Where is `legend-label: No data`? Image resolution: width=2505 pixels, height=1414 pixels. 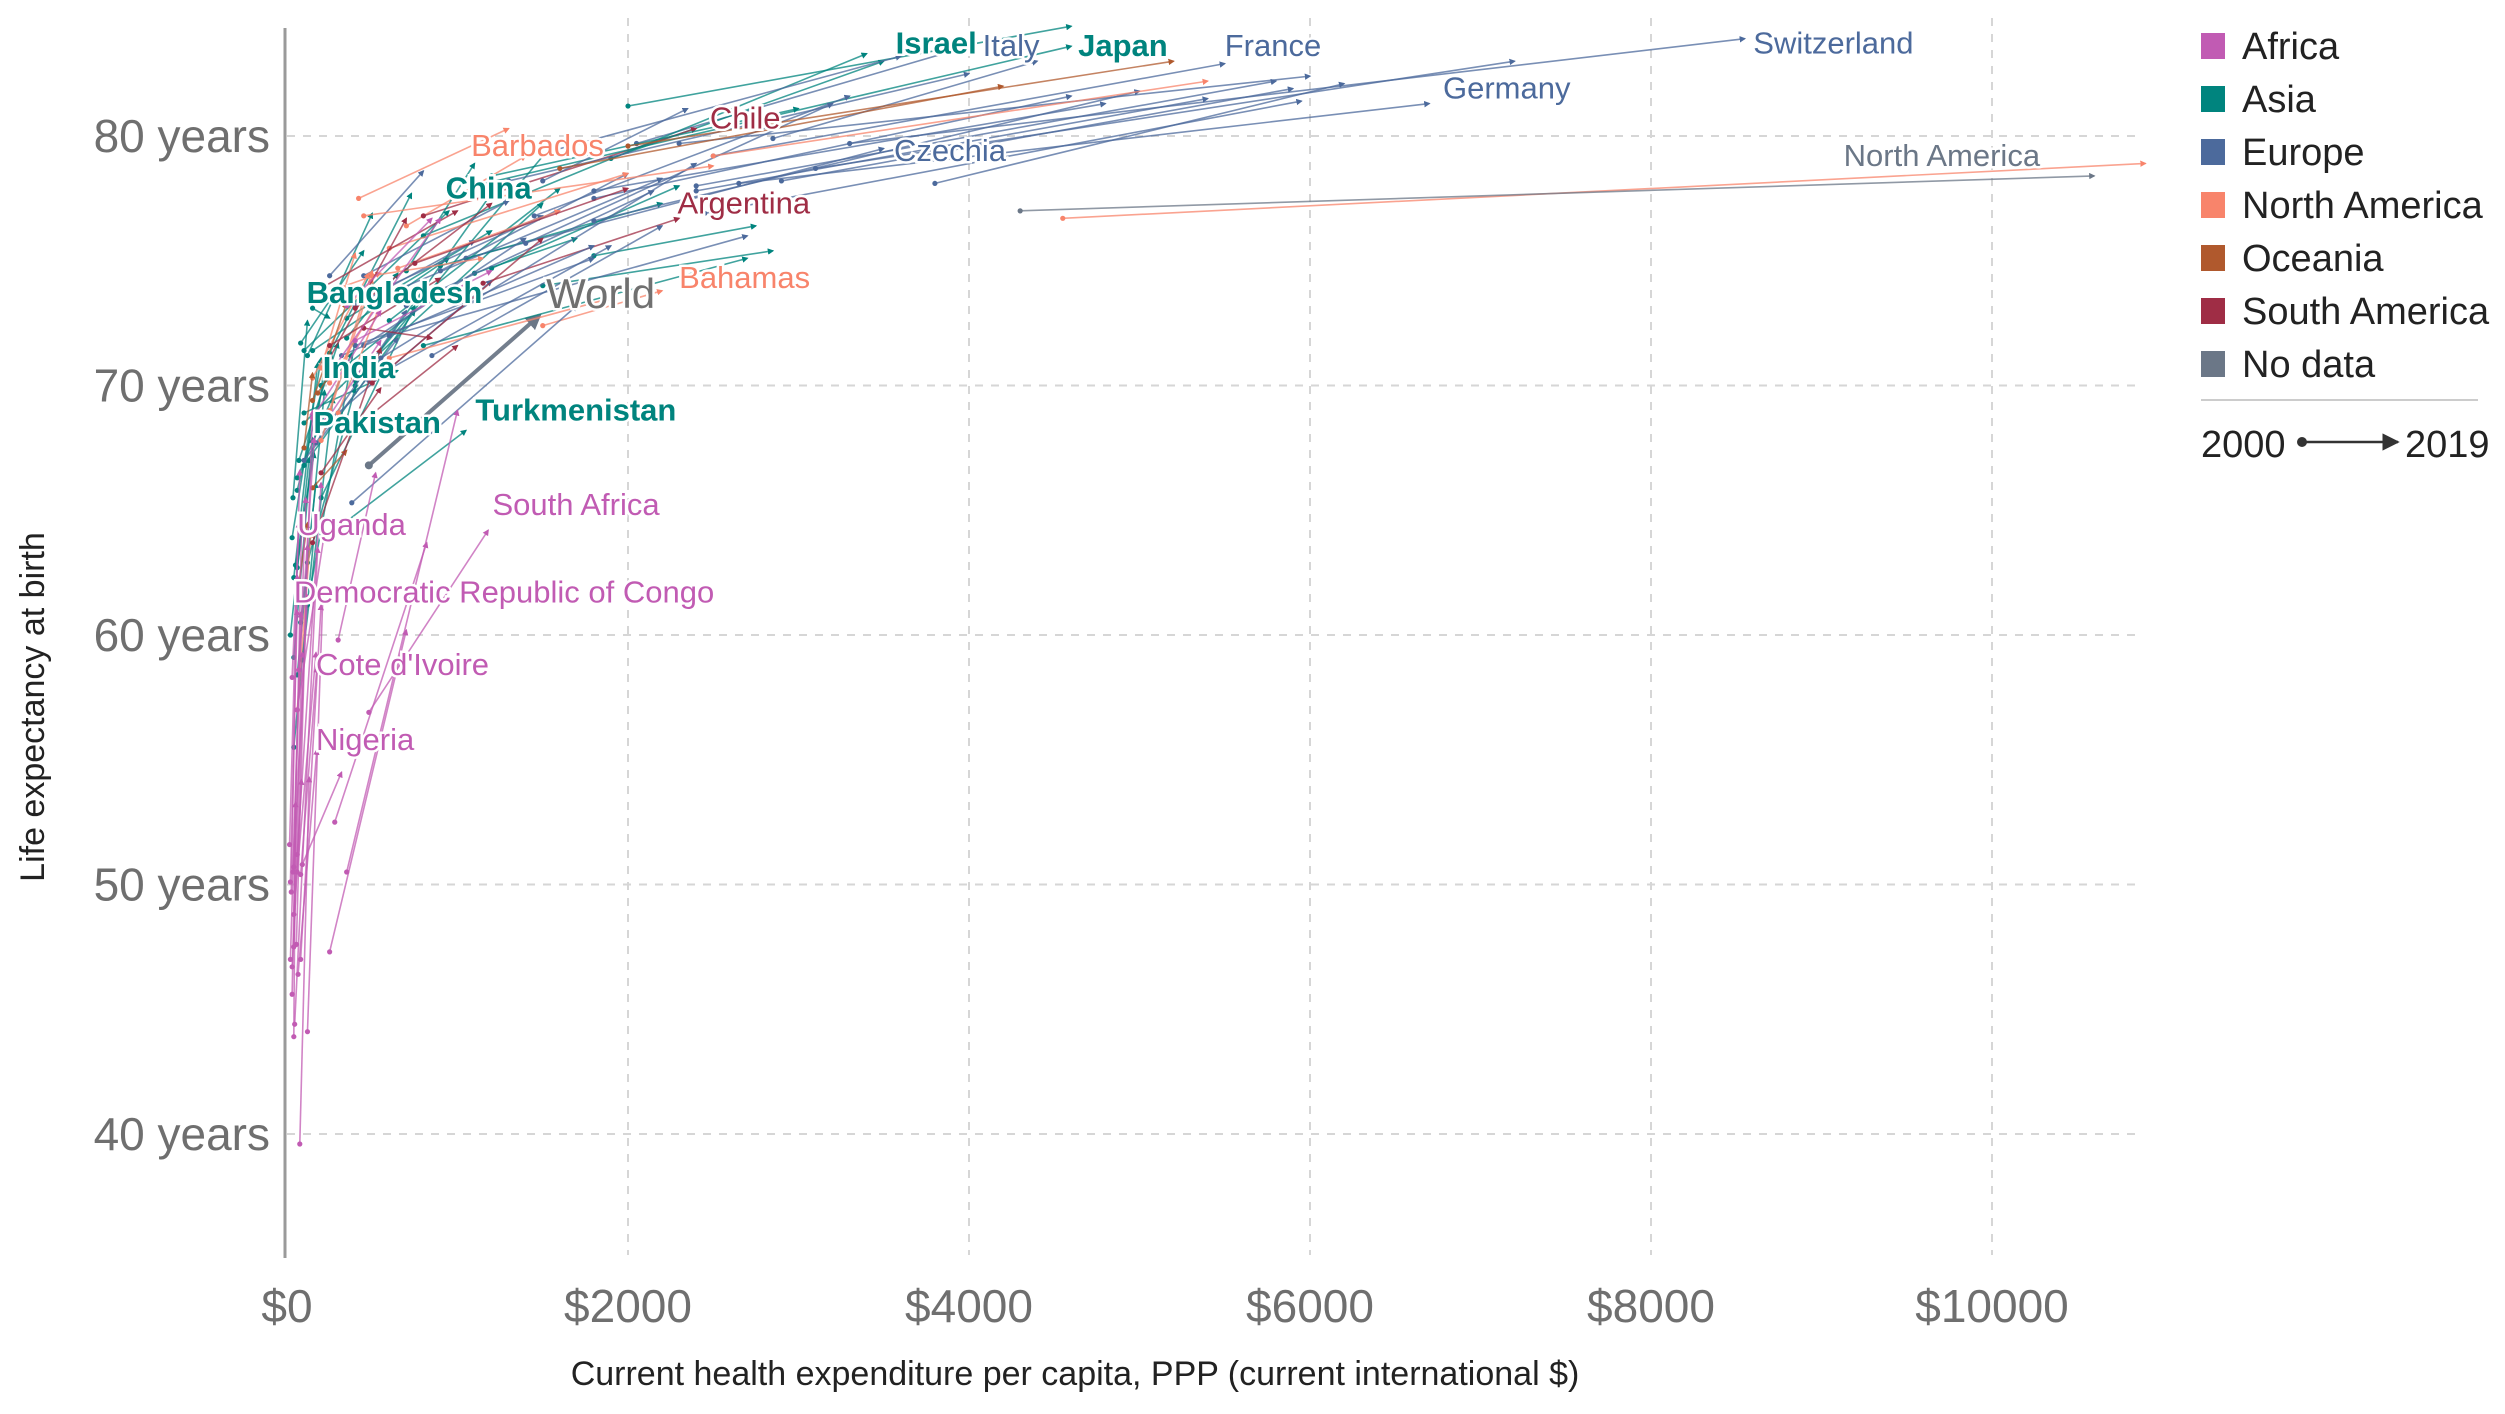 legend-label: No data is located at coordinates (2309, 365).